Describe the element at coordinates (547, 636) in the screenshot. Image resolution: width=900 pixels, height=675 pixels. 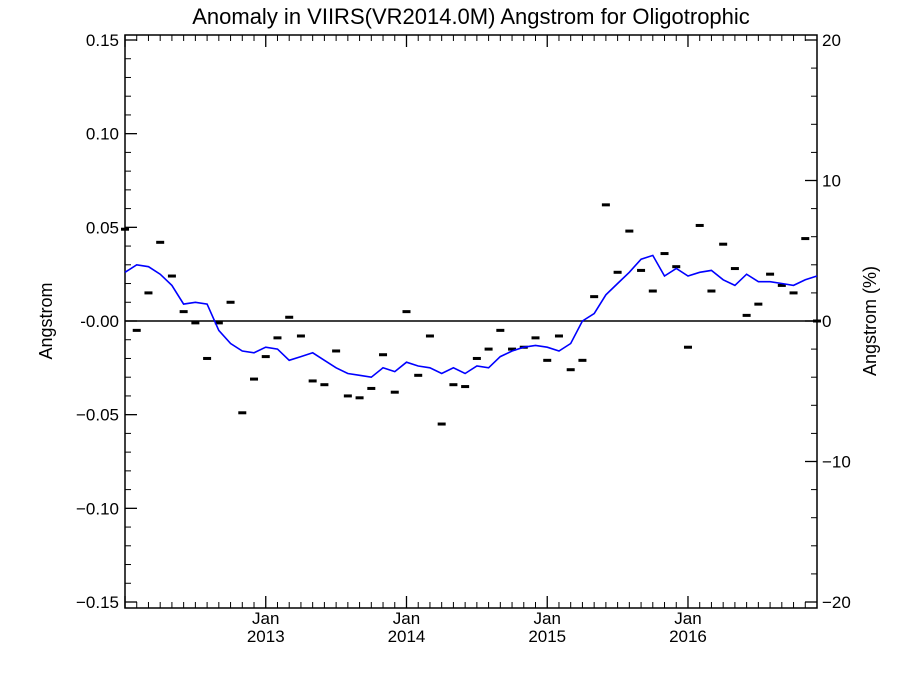
I see `x-tick-label-year: 2015` at that location.